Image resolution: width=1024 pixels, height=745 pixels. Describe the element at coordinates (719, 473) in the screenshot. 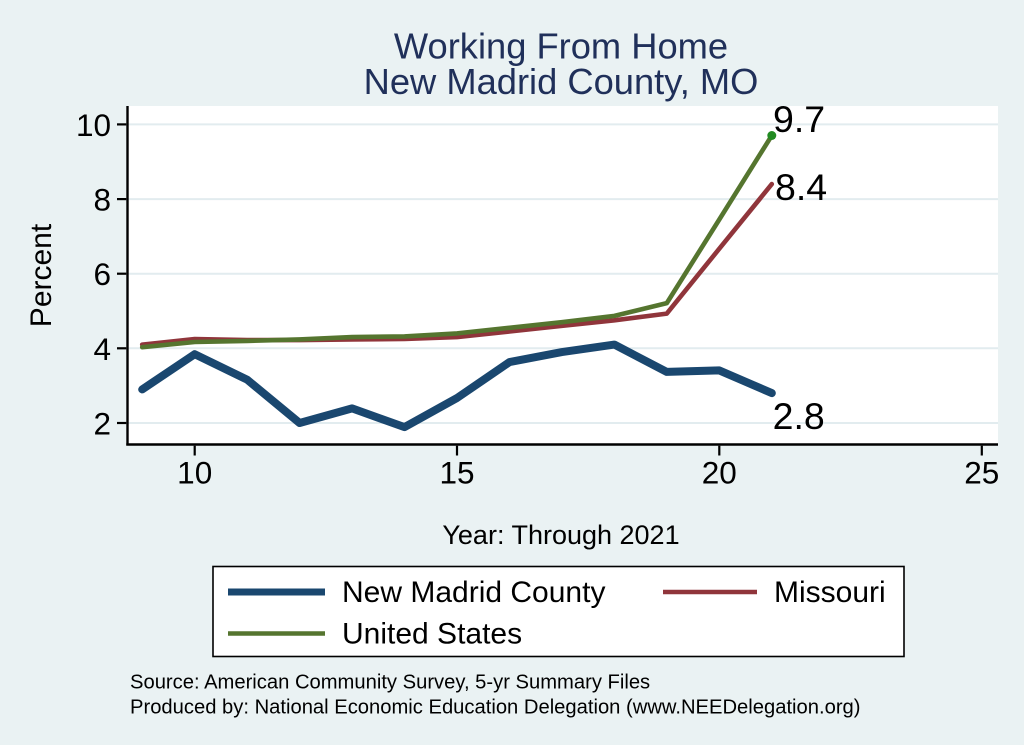

I see `svg-text: 20` at that location.